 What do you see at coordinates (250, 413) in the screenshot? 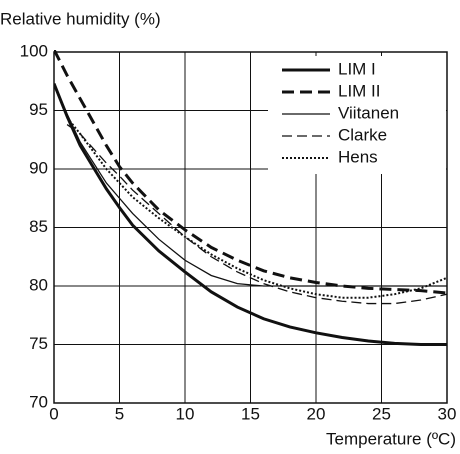
I see `x-tick-label: 15` at bounding box center [250, 413].